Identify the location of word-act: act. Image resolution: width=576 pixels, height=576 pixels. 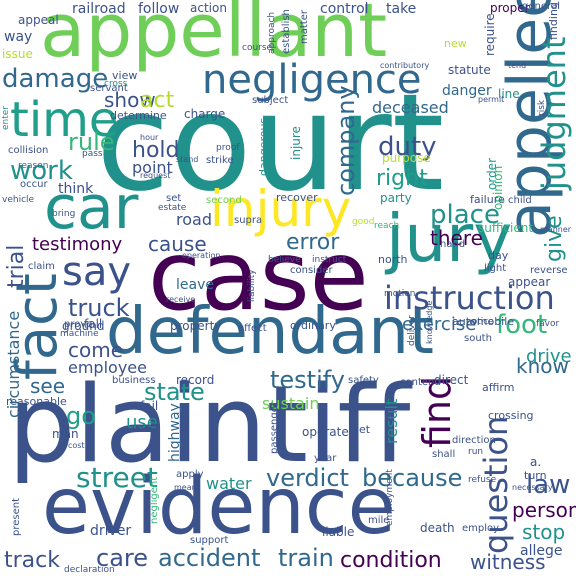
(157, 100).